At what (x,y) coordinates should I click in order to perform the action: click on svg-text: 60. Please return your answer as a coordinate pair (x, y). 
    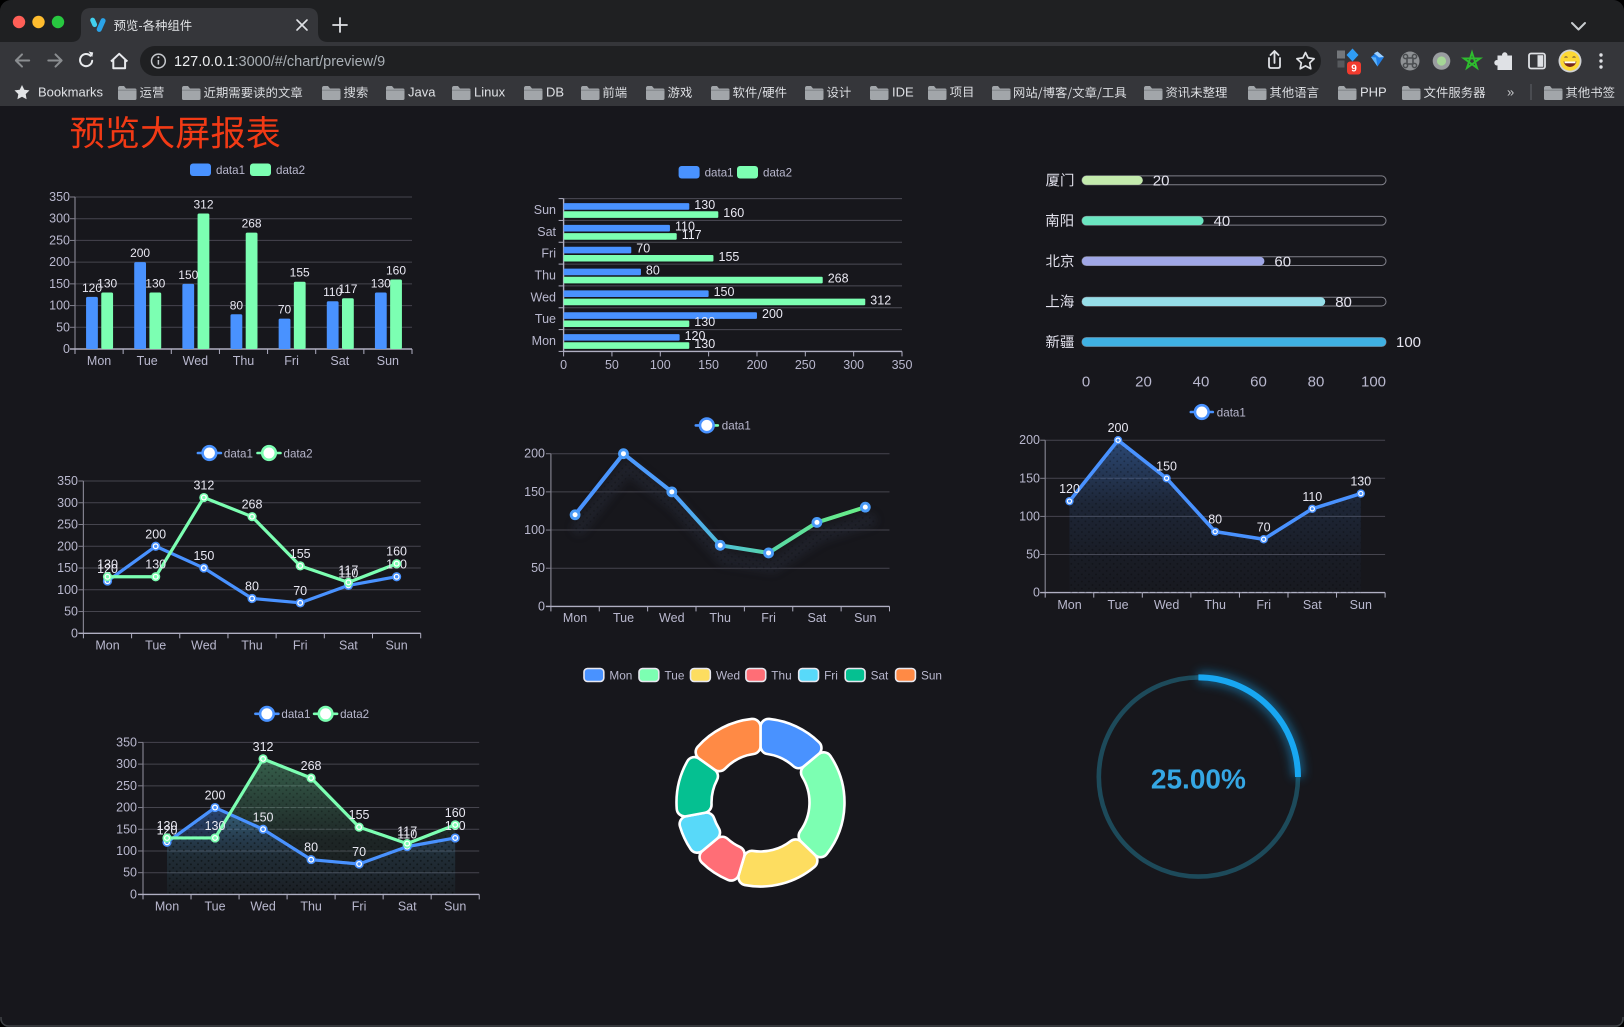
    Looking at the image, I should click on (1258, 382).